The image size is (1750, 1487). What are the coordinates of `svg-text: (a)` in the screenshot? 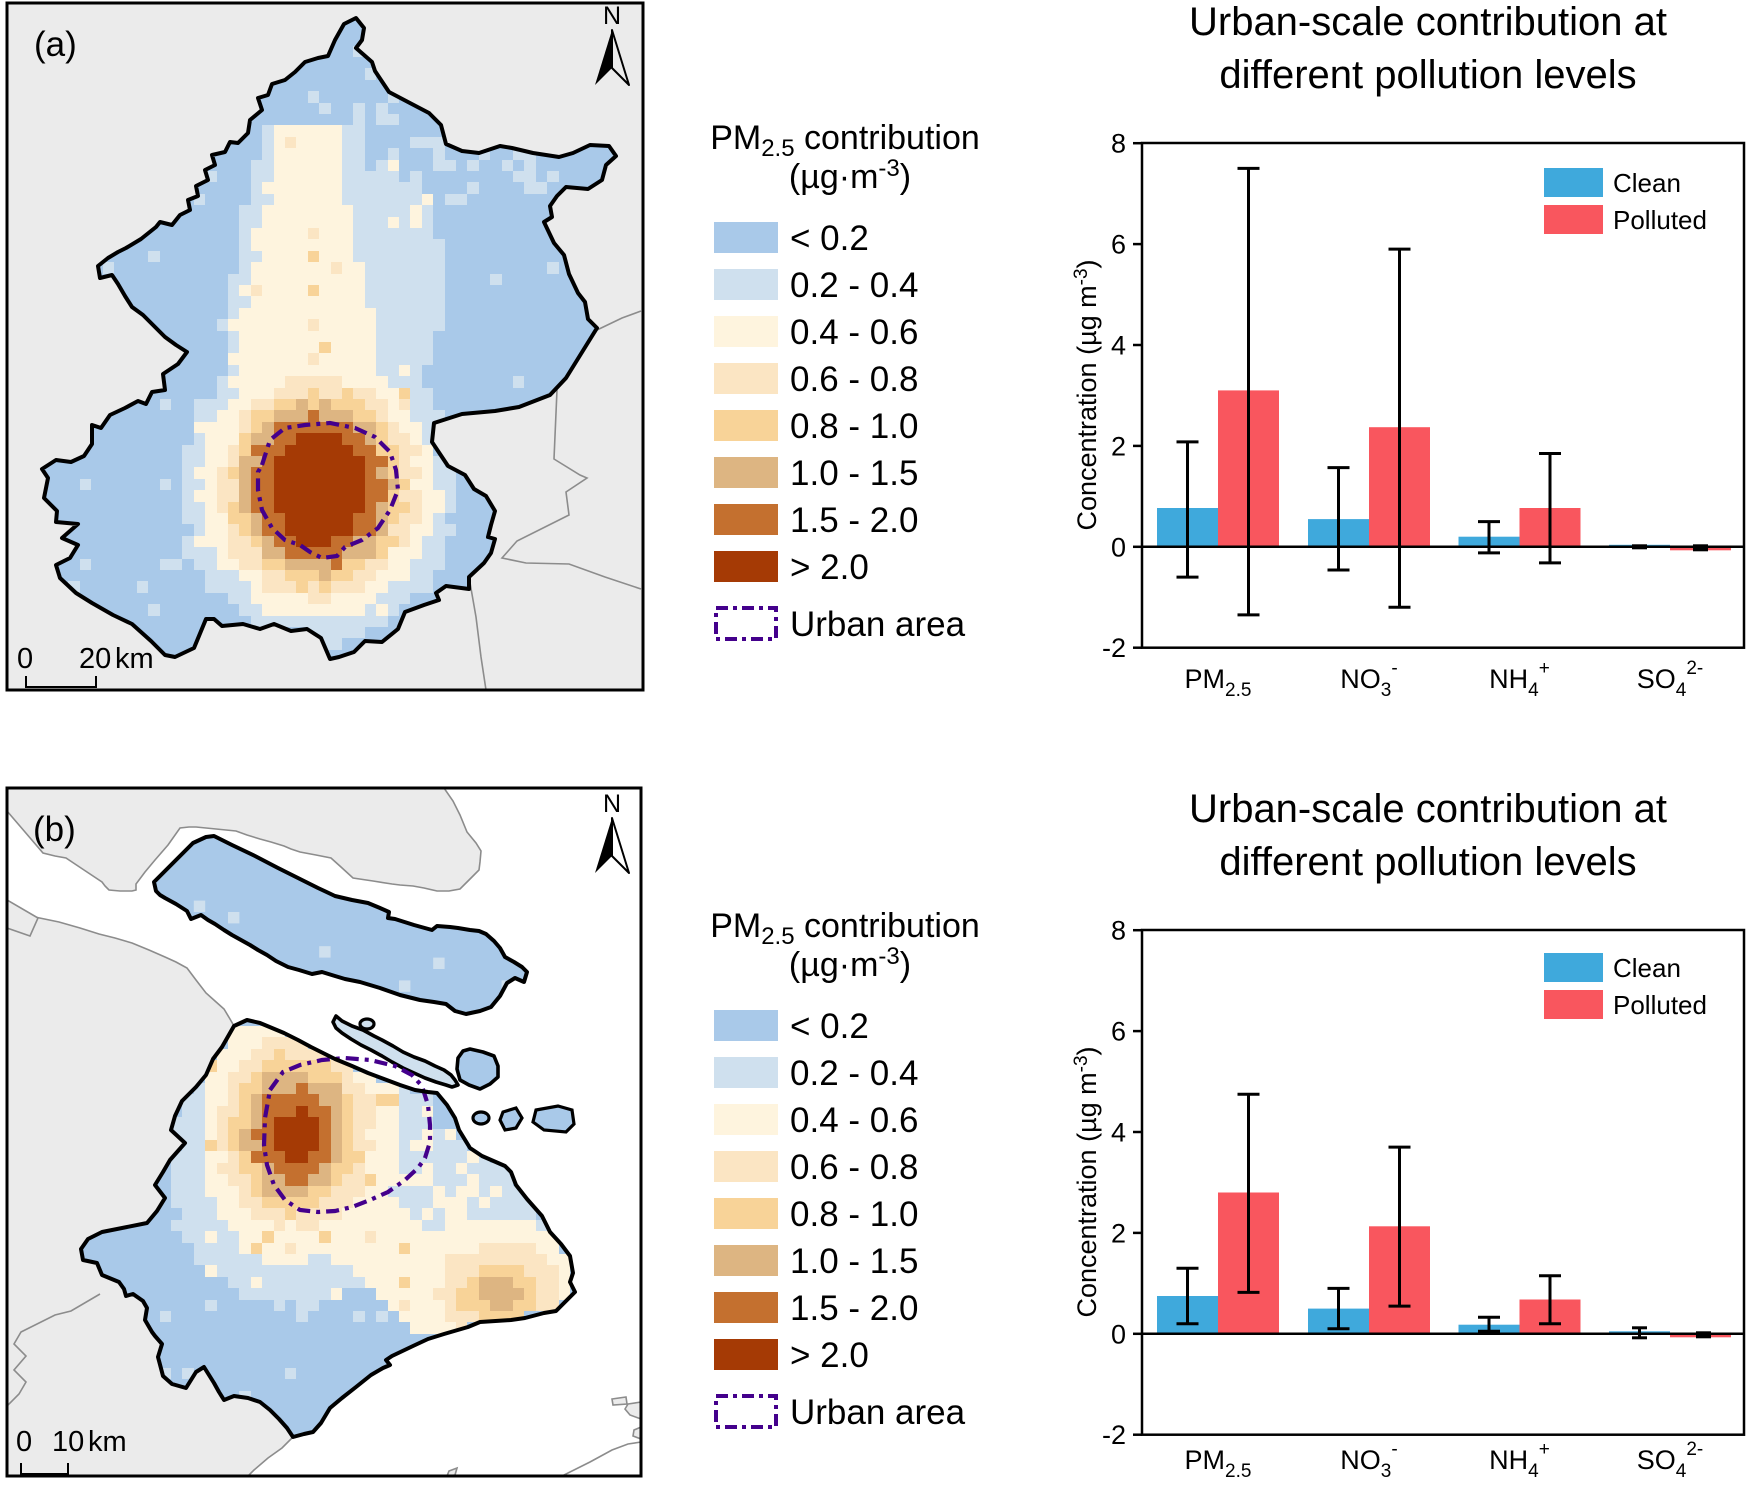 It's located at (55, 44).